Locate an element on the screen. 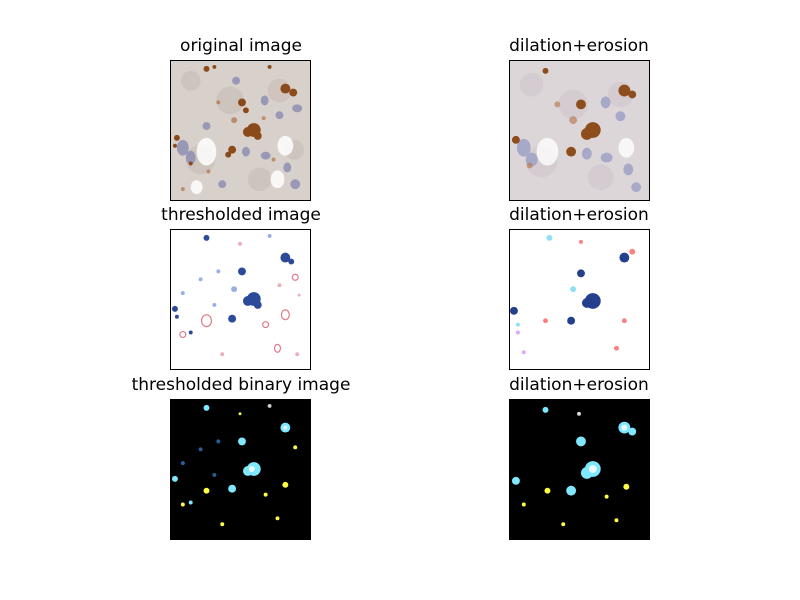 The image size is (800, 600). dilation-erosion-threshold-panel is located at coordinates (579, 299).